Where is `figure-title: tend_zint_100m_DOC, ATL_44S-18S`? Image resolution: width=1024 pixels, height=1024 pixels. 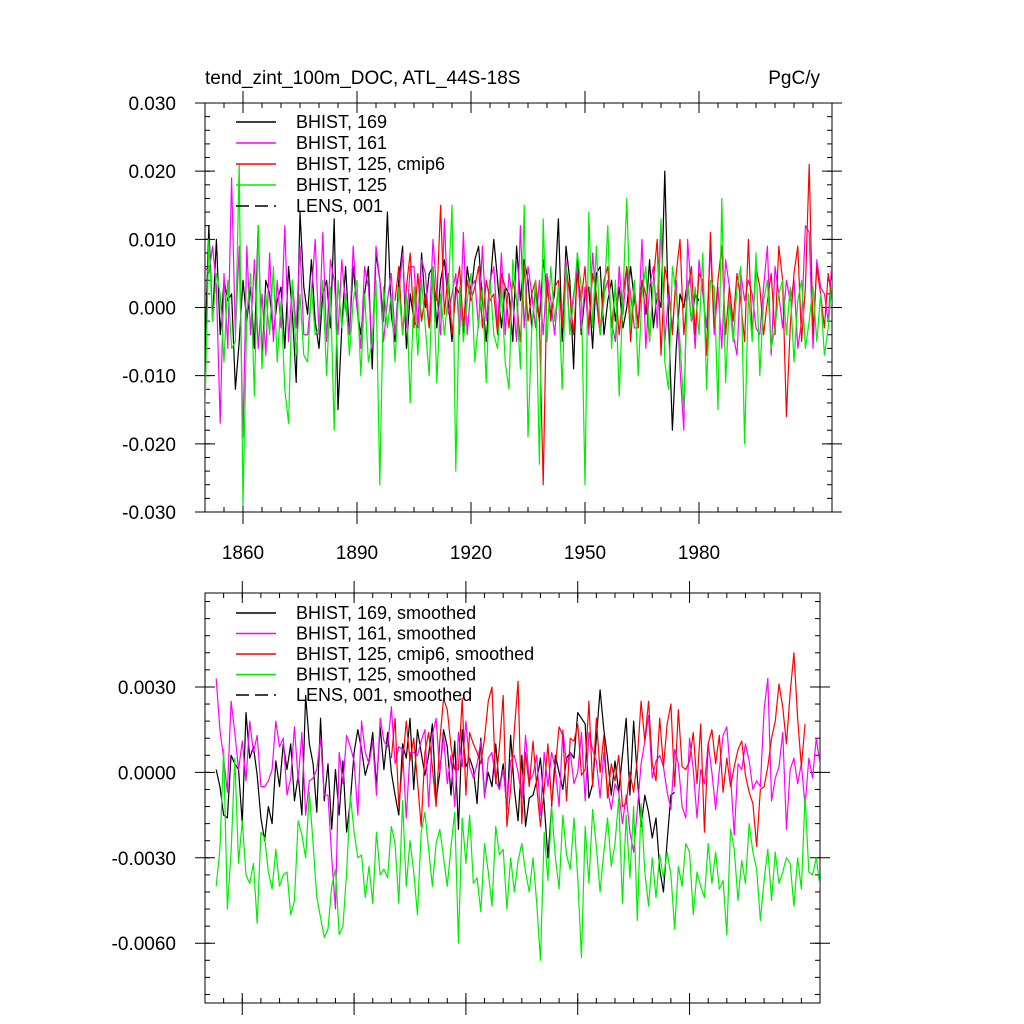 figure-title: tend_zint_100m_DOC, ATL_44S-18S is located at coordinates (362, 78).